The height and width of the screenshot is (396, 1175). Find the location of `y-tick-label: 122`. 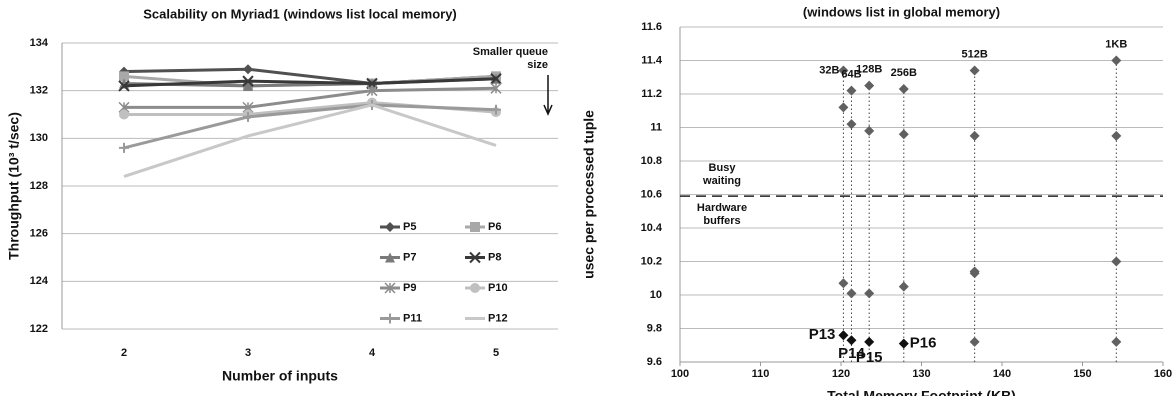

y-tick-label: 122 is located at coordinates (39, 329).